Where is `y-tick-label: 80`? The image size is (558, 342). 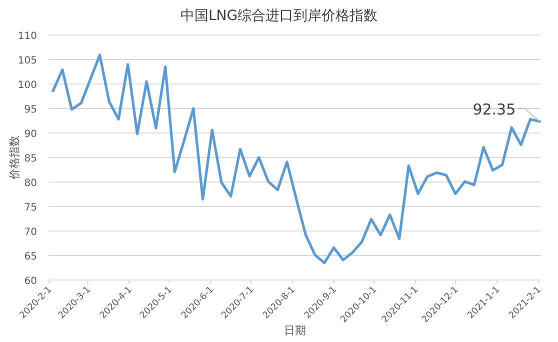 y-tick-label: 80 is located at coordinates (30, 183).